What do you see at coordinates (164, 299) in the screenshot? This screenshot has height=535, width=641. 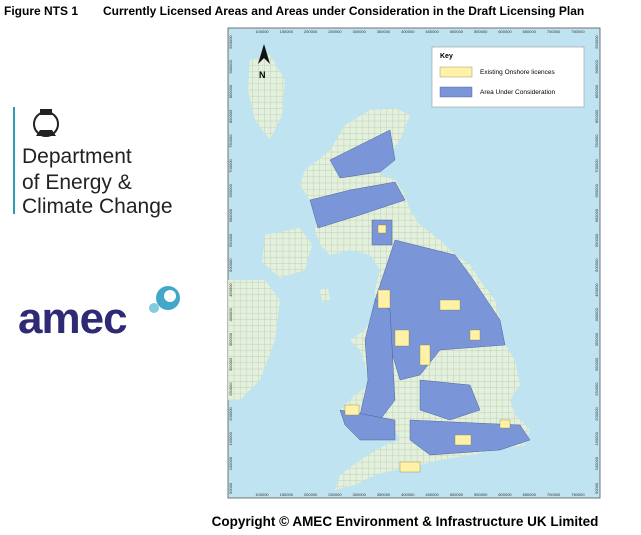 I see `amec-mark` at bounding box center [164, 299].